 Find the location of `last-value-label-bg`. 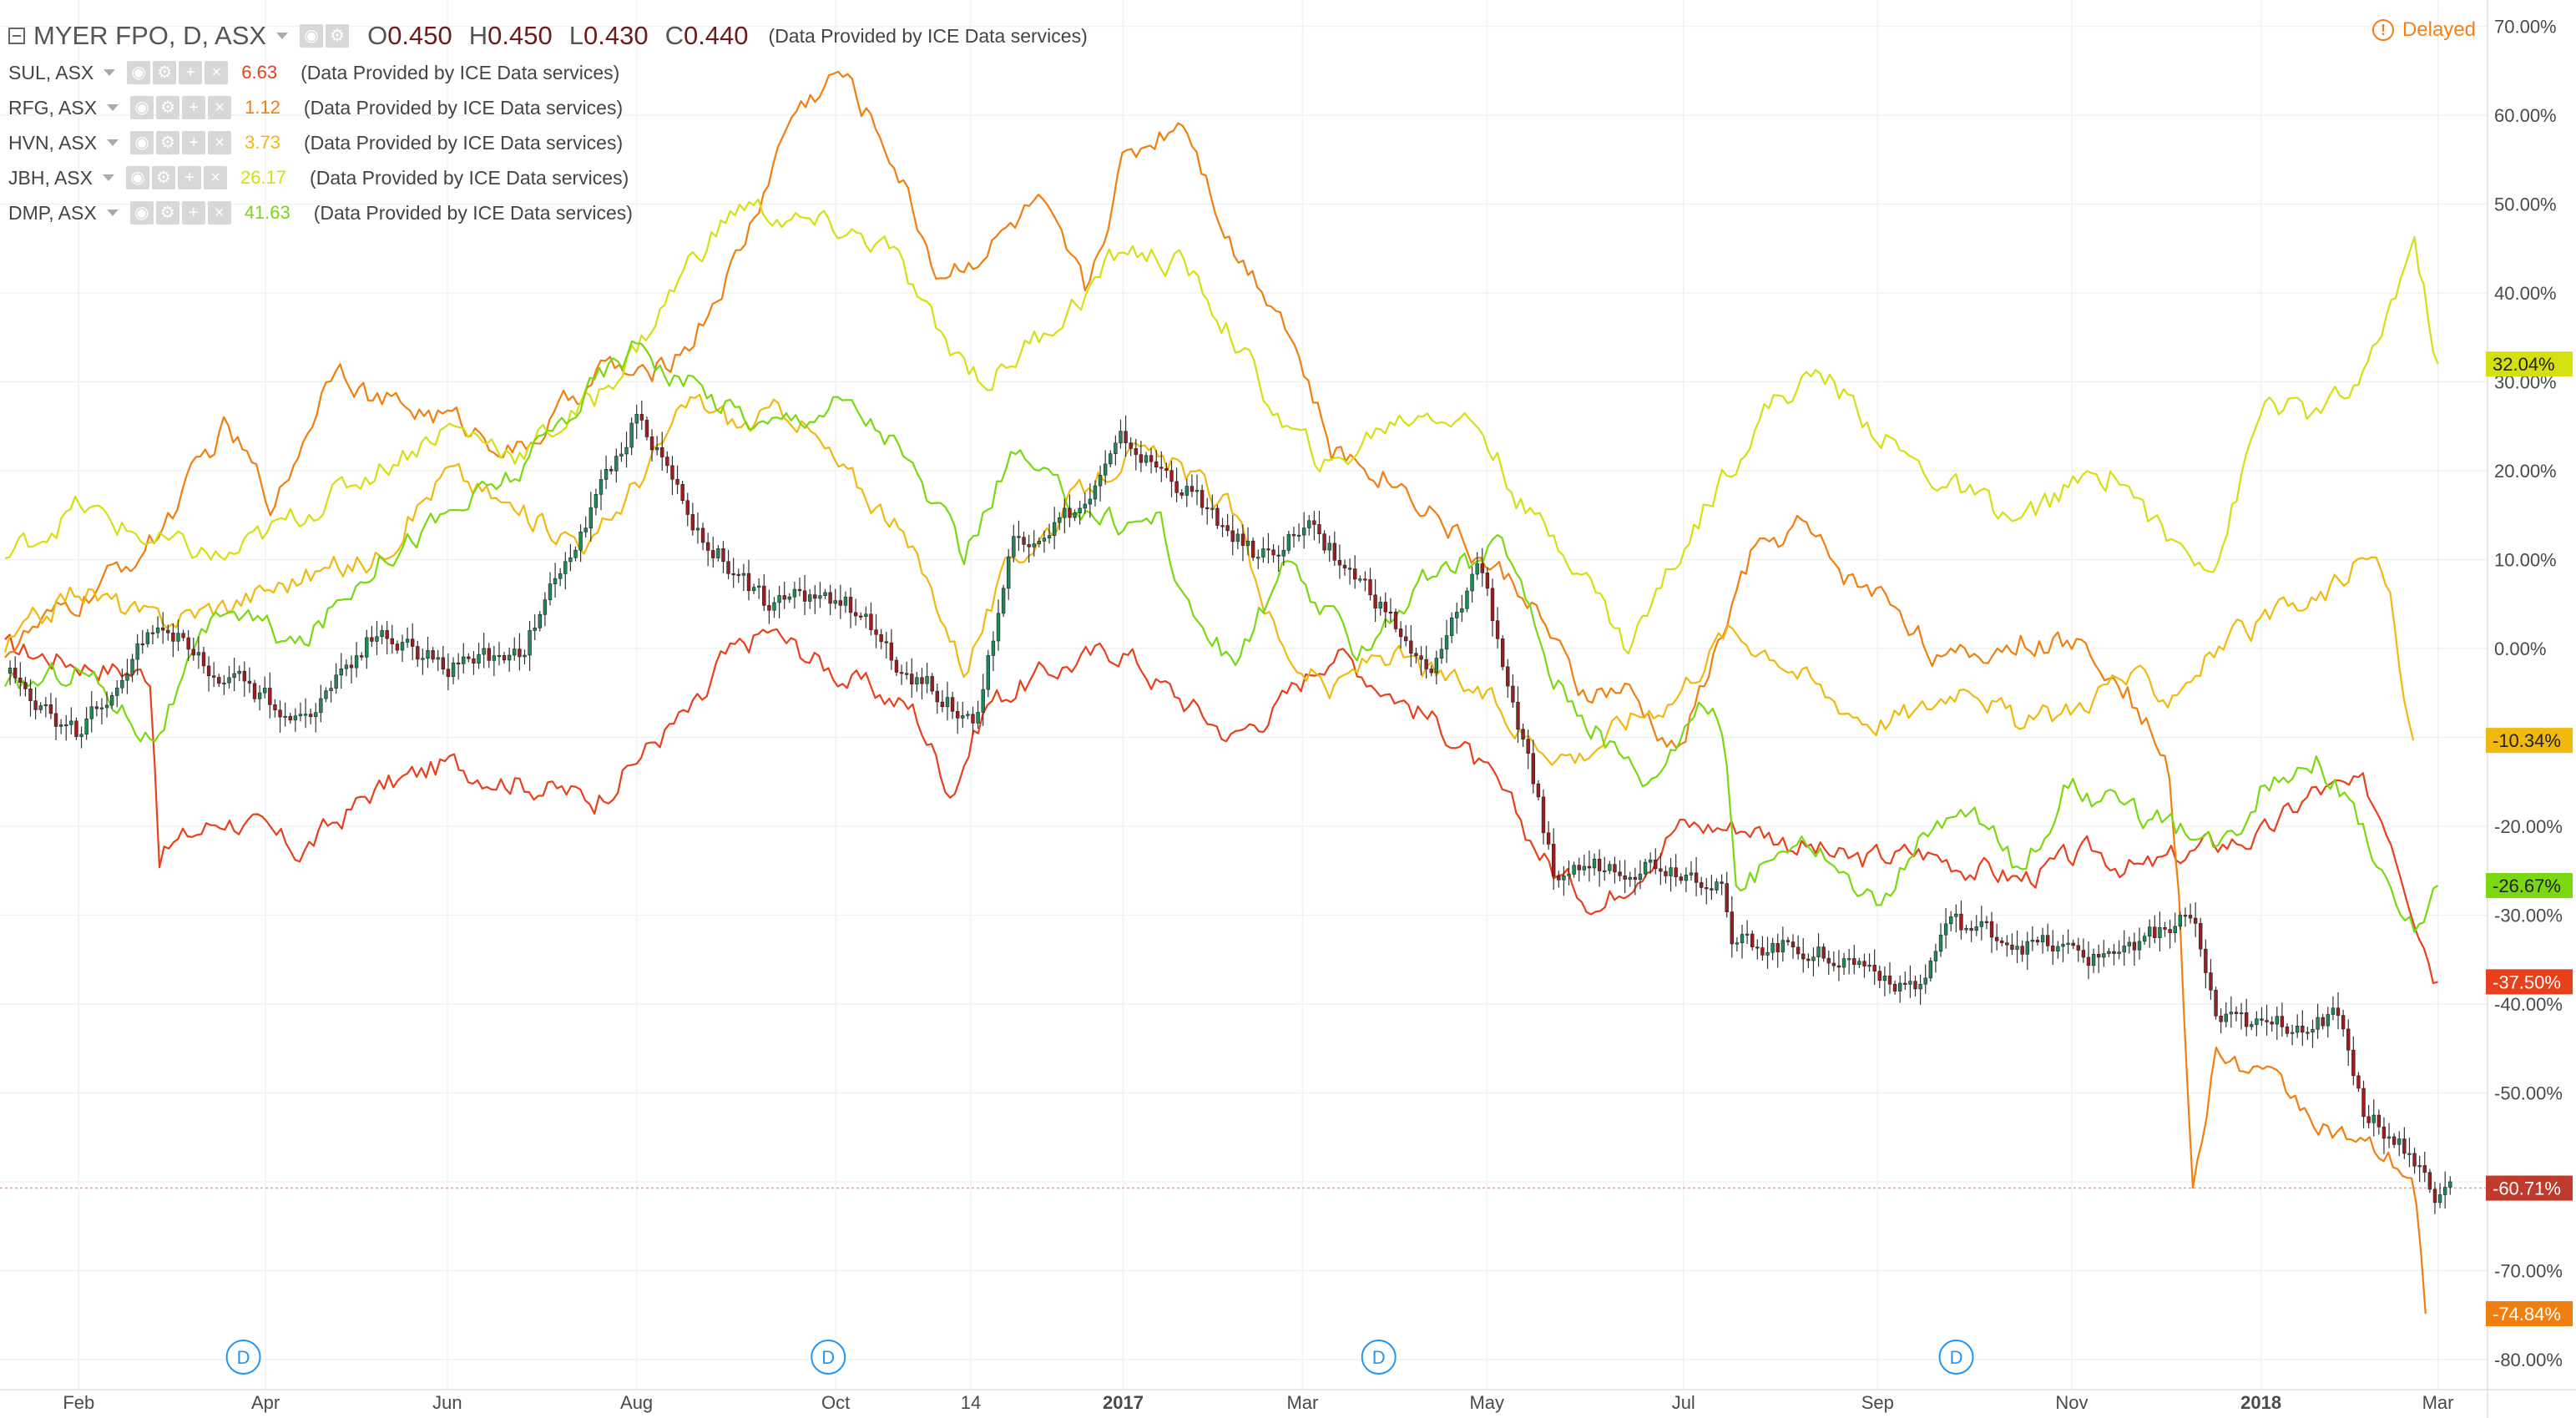

last-value-label-bg is located at coordinates (2529, 886).